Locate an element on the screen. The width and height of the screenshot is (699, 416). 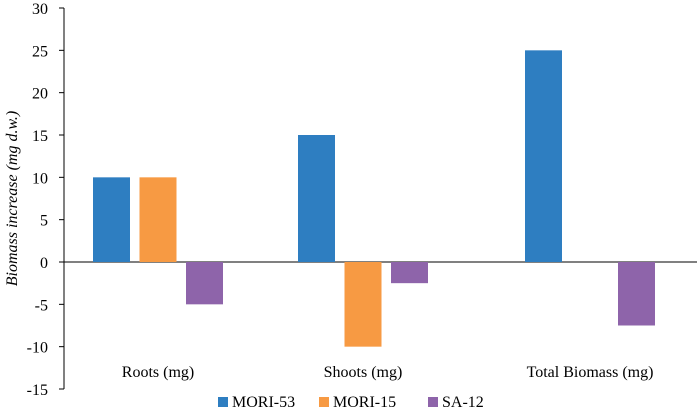
y-tick-label: 30 is located at coordinates (40, 9).